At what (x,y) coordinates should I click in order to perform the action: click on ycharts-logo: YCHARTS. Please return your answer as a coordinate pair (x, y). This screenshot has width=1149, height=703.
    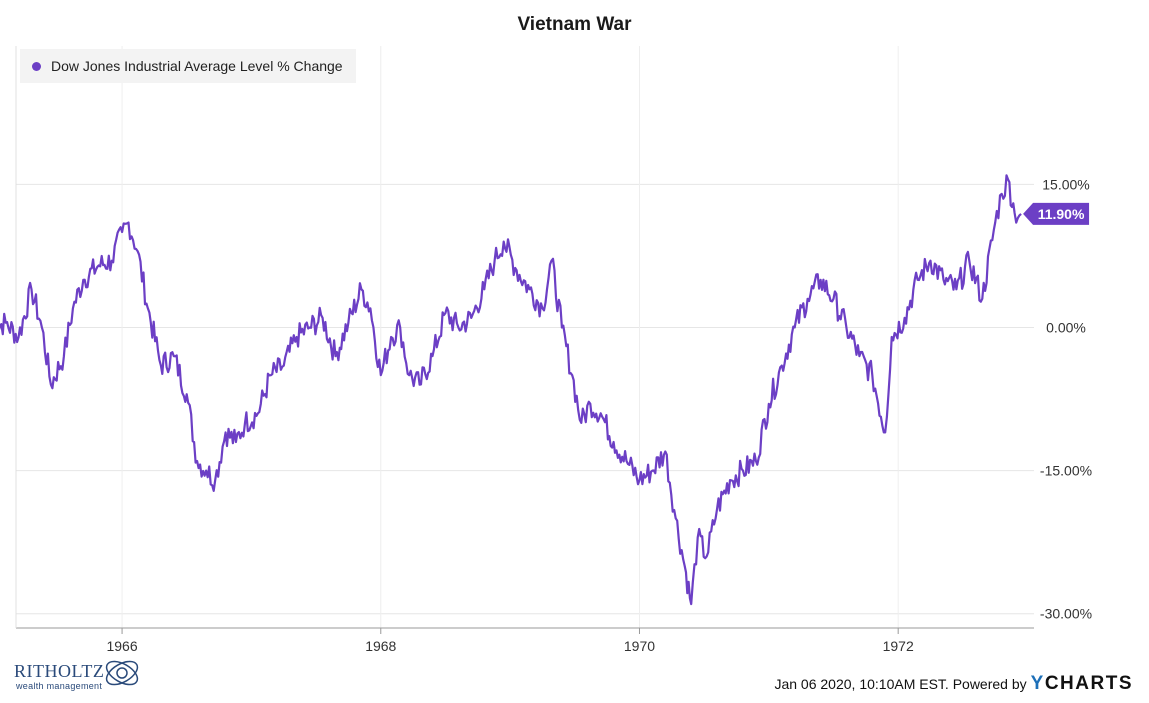
    Looking at the image, I should click on (1082, 684).